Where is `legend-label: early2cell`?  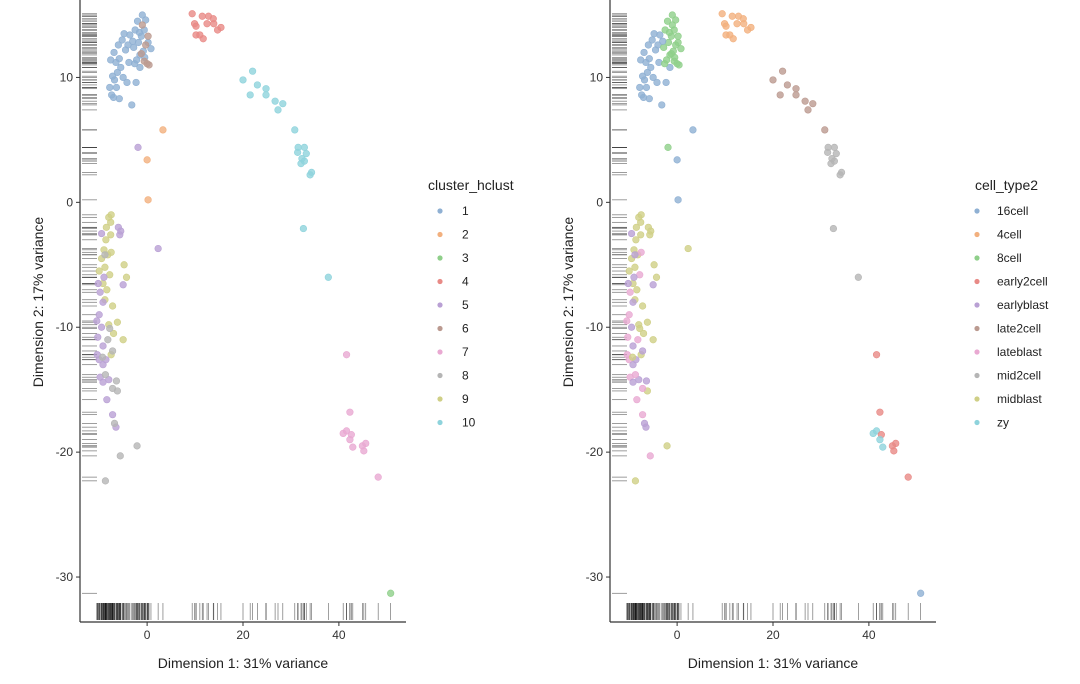
legend-label: early2cell is located at coordinates (1022, 282).